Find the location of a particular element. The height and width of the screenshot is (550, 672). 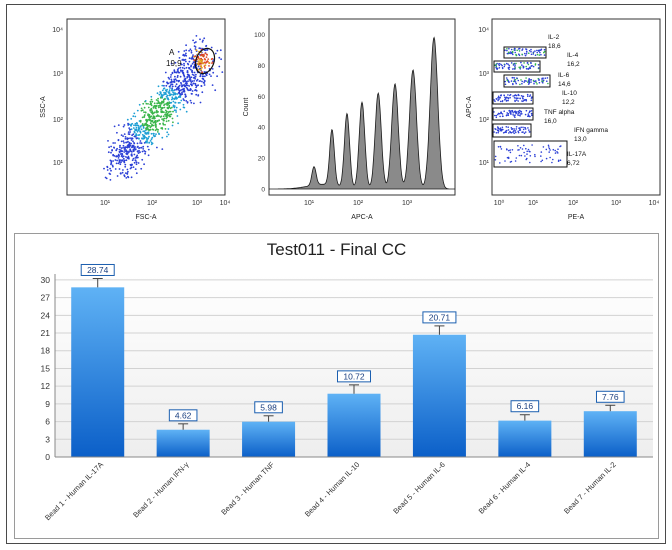

bead-y-tick: 10³ is located at coordinates (484, 74).